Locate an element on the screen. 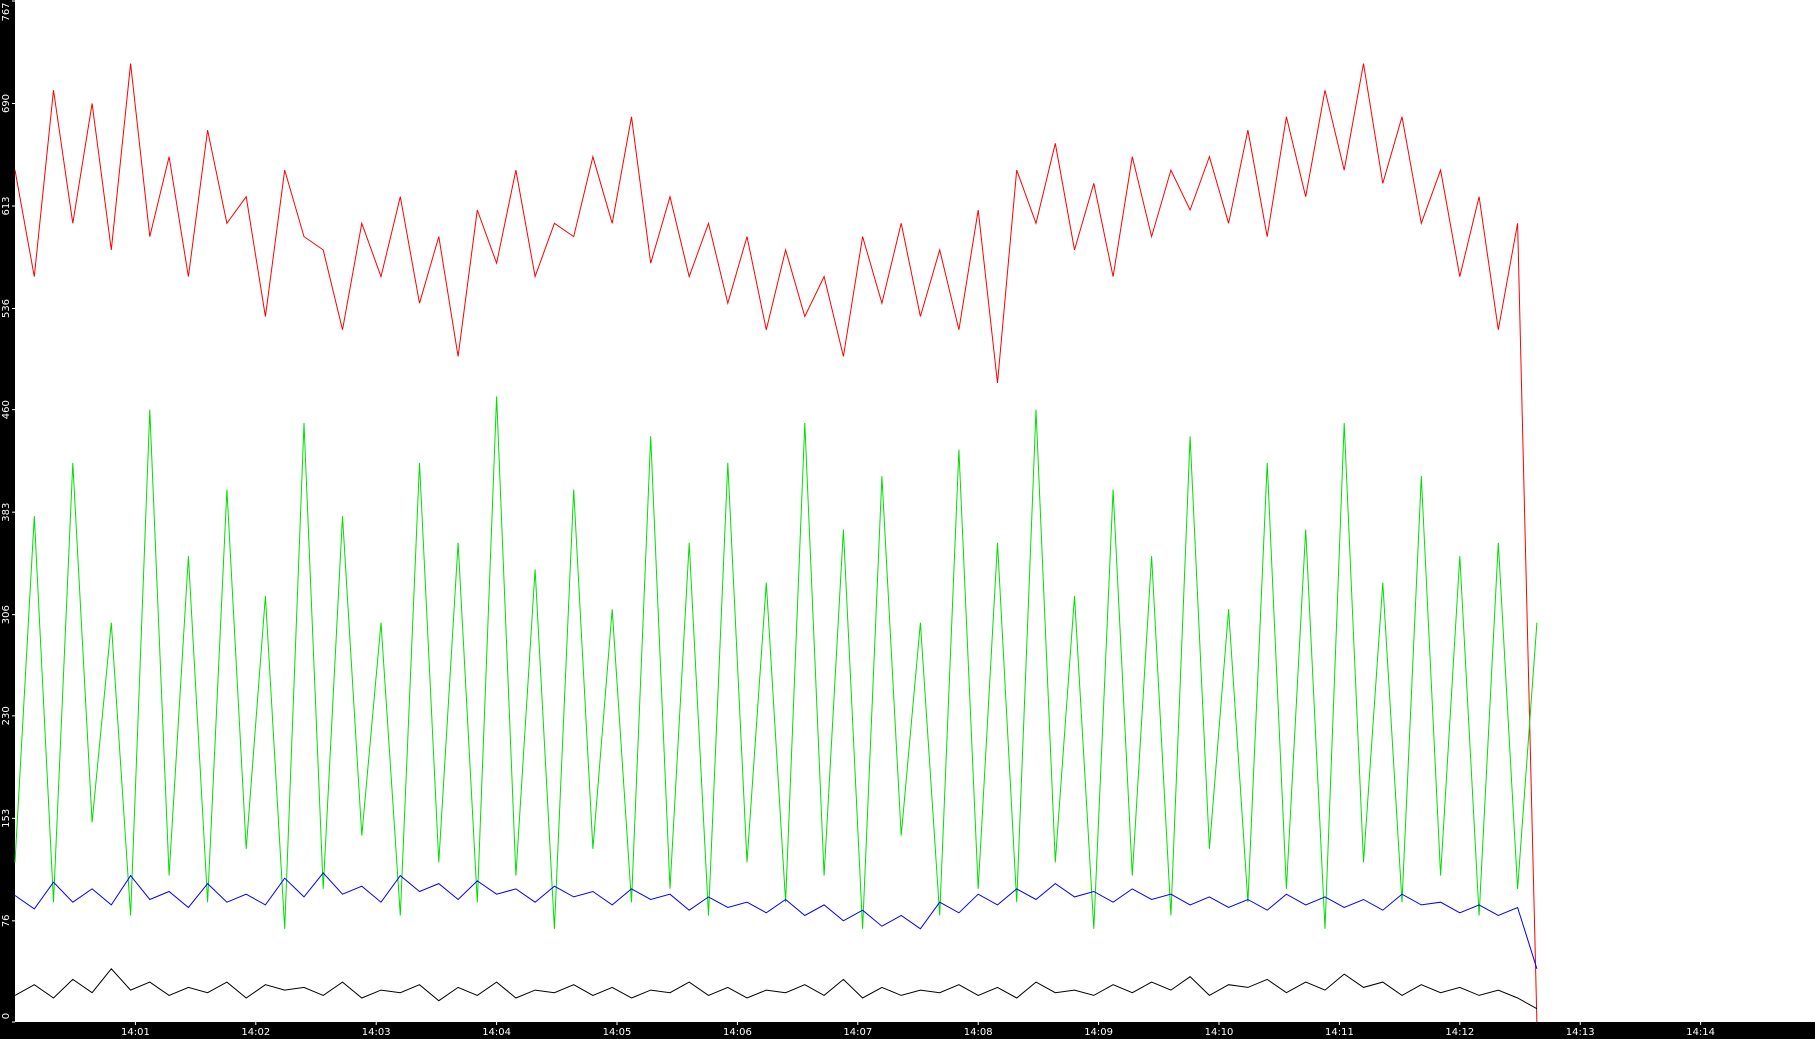 The image size is (1815, 1039). x-tick-label: 14:14 is located at coordinates (1700, 1032).